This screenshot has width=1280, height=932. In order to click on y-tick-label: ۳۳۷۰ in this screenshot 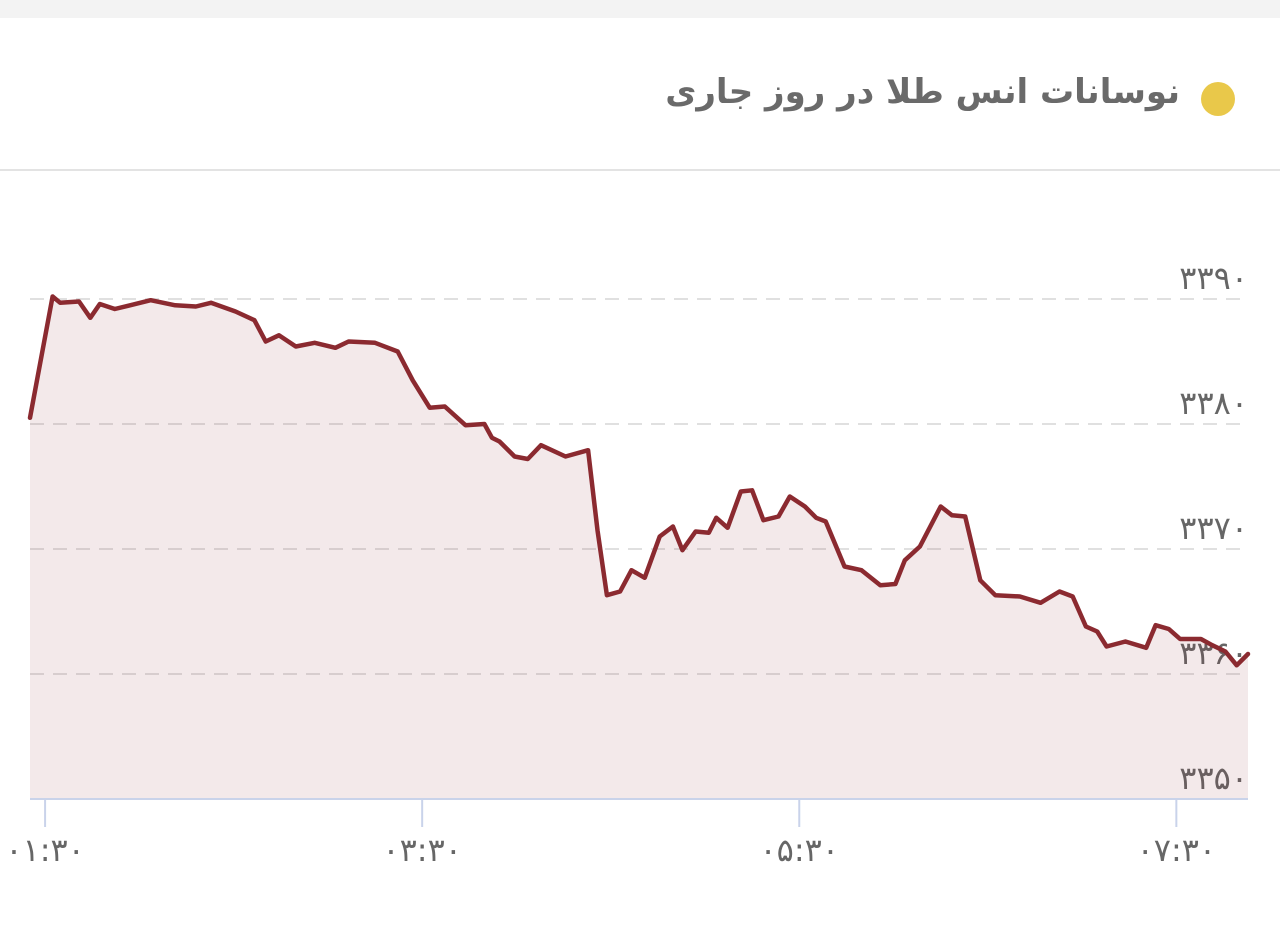, I will do `click(1213, 528)`.